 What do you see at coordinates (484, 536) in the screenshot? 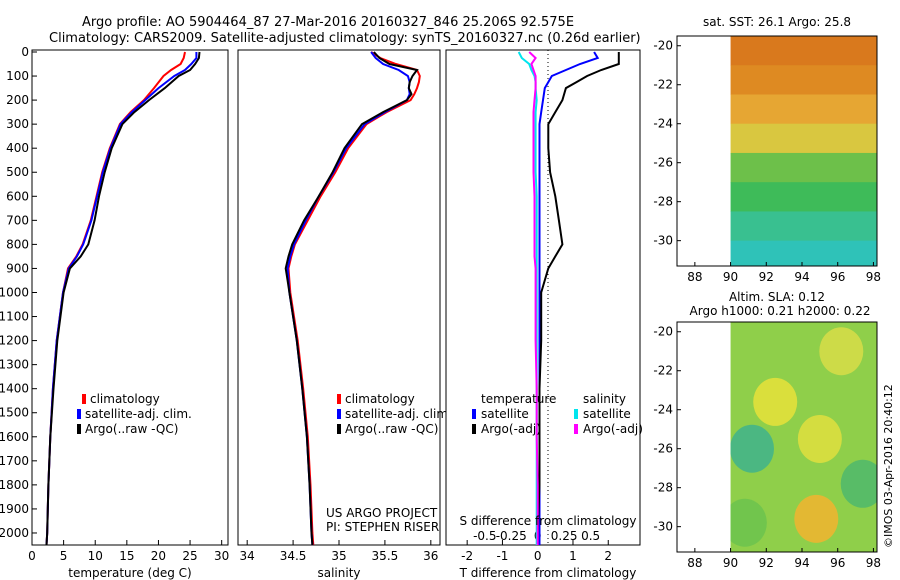
I see `s-tick-label: -0.5` at bounding box center [484, 536].